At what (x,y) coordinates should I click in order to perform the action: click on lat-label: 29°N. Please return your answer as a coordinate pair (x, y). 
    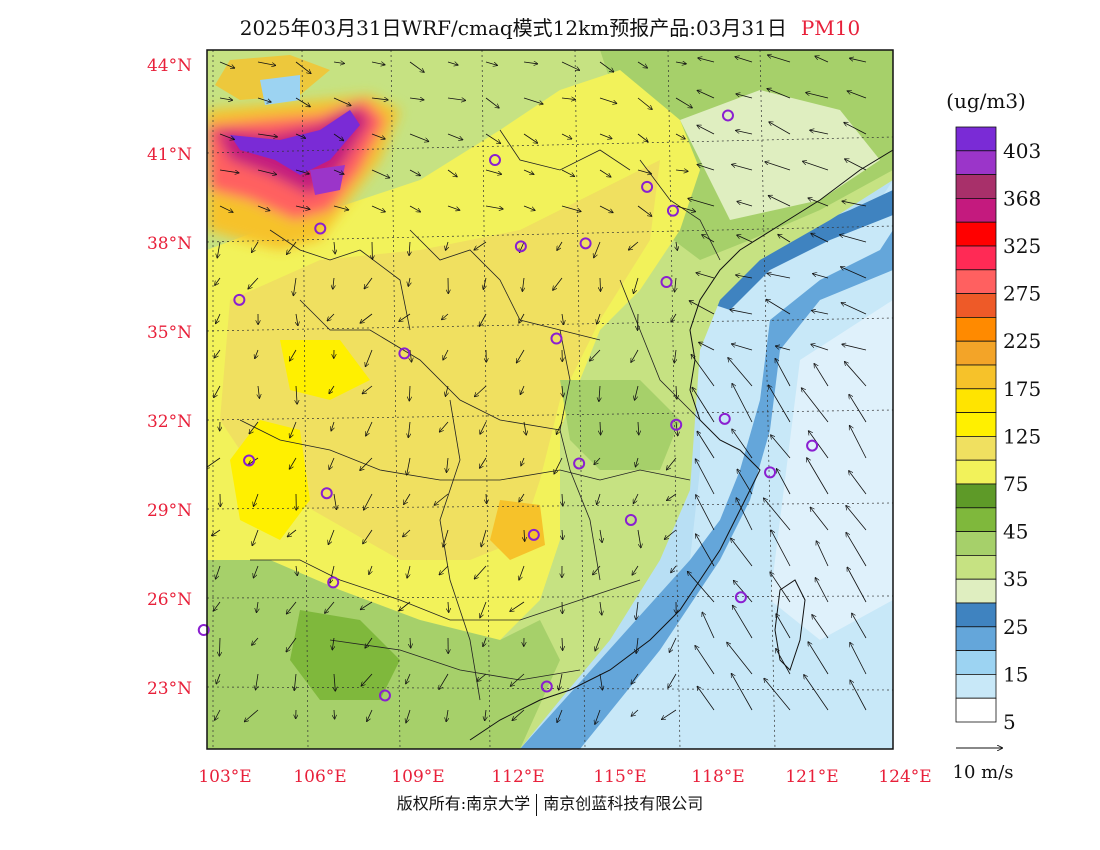
    Looking at the image, I should click on (169, 511).